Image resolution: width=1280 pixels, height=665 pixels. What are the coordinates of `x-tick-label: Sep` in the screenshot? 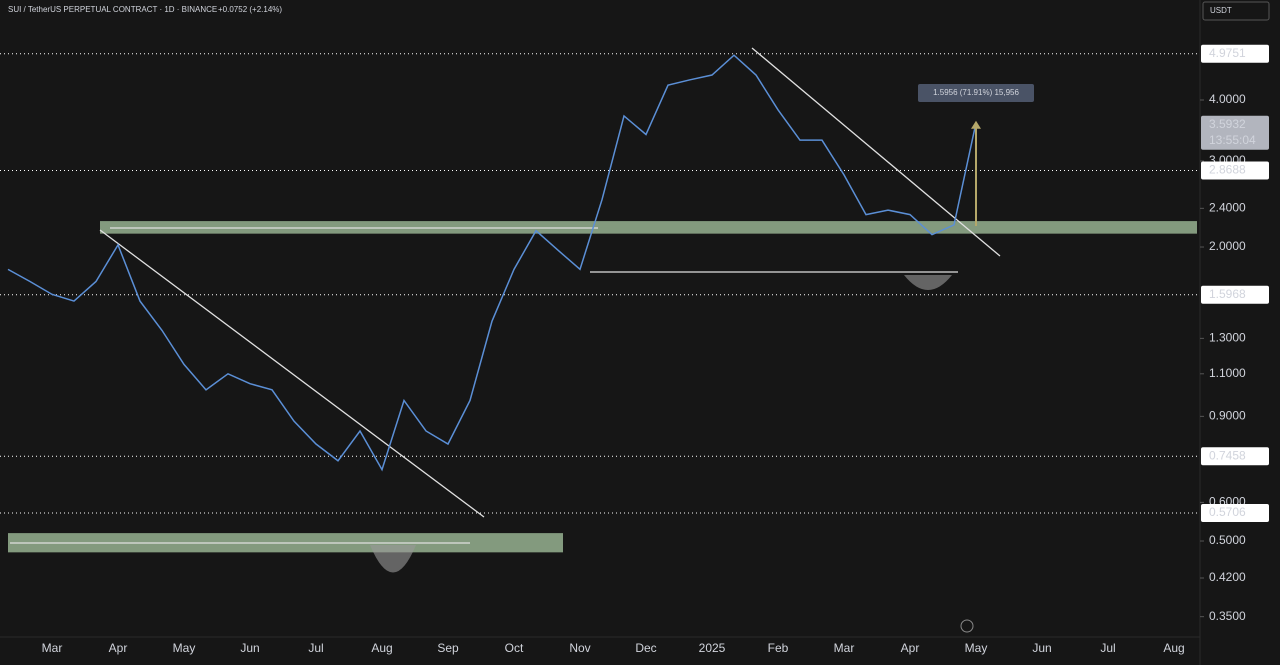 It's located at (448, 648).